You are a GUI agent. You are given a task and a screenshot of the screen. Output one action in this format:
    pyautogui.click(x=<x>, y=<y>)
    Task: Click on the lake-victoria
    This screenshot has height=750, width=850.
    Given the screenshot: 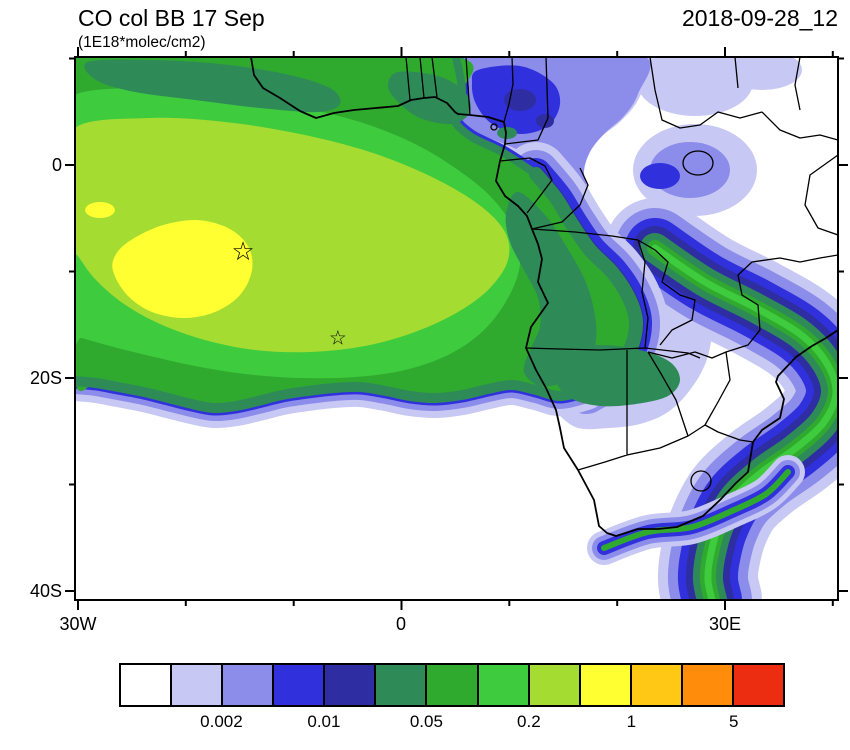 What is the action you would take?
    pyautogui.click(x=698, y=163)
    